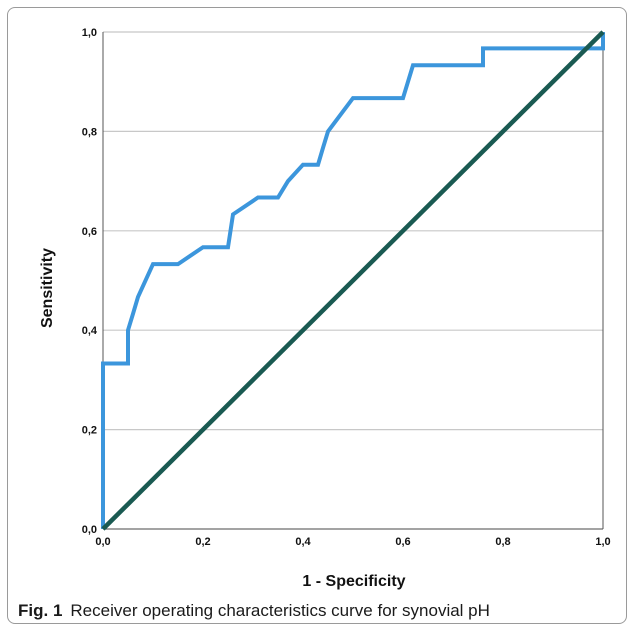  Describe the element at coordinates (602, 542) in the screenshot. I see `x-tick-label-5: 1,0` at that location.